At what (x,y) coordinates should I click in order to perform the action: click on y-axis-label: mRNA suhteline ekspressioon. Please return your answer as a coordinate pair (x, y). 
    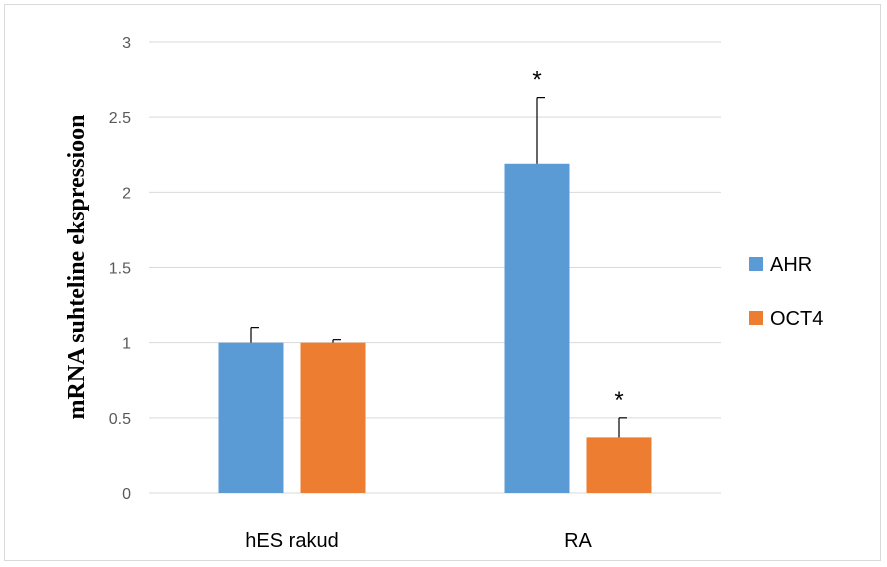
    Looking at the image, I should click on (77, 267).